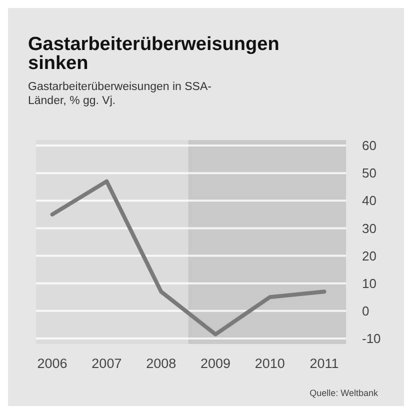 This screenshot has width=412, height=414. Describe the element at coordinates (324, 363) in the screenshot. I see `x-tick-label: 2011` at that location.